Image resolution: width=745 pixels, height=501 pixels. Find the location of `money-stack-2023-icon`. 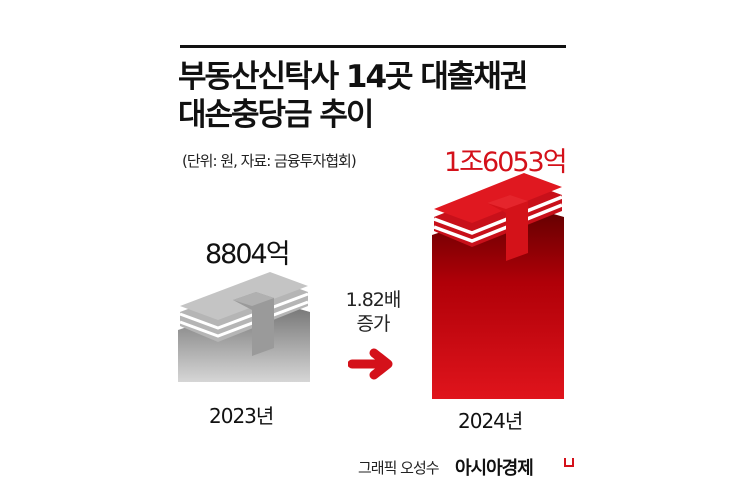

money-stack-2023-icon is located at coordinates (244, 327).